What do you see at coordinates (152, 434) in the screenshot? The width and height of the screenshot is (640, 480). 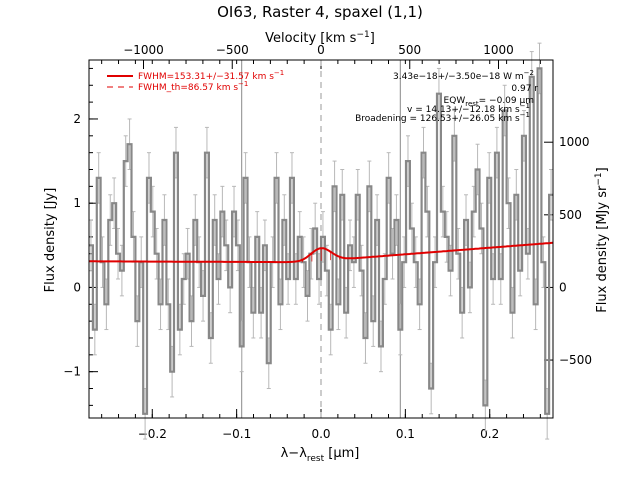 I see `x-tick-label: −0.2` at bounding box center [152, 434].